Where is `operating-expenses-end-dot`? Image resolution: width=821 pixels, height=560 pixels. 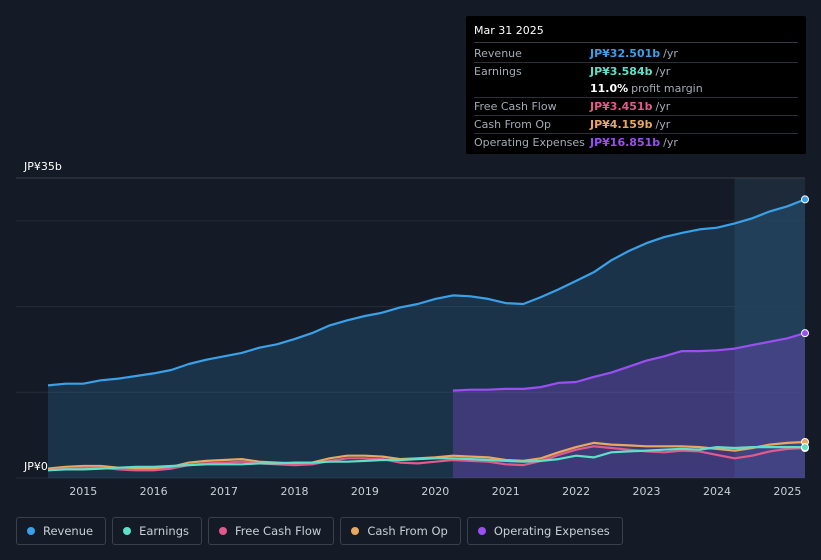 operating-expenses-end-dot is located at coordinates (805, 333).